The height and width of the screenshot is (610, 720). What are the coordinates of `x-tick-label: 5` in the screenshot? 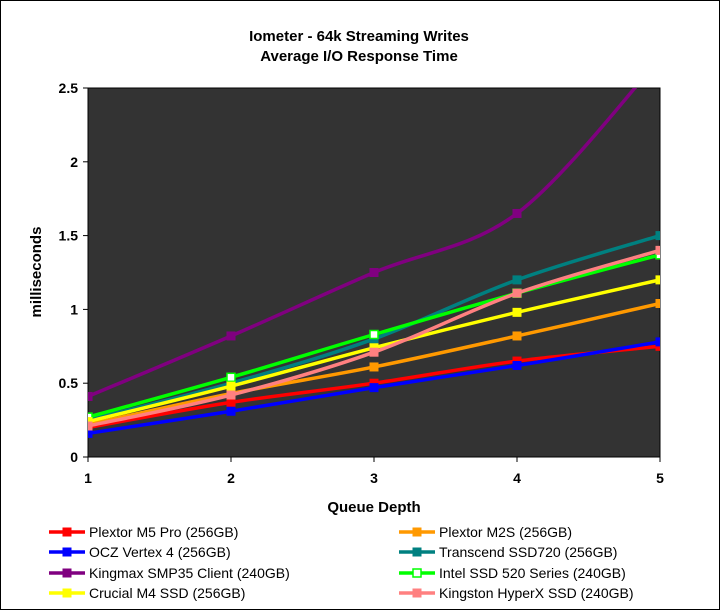 It's located at (660, 478).